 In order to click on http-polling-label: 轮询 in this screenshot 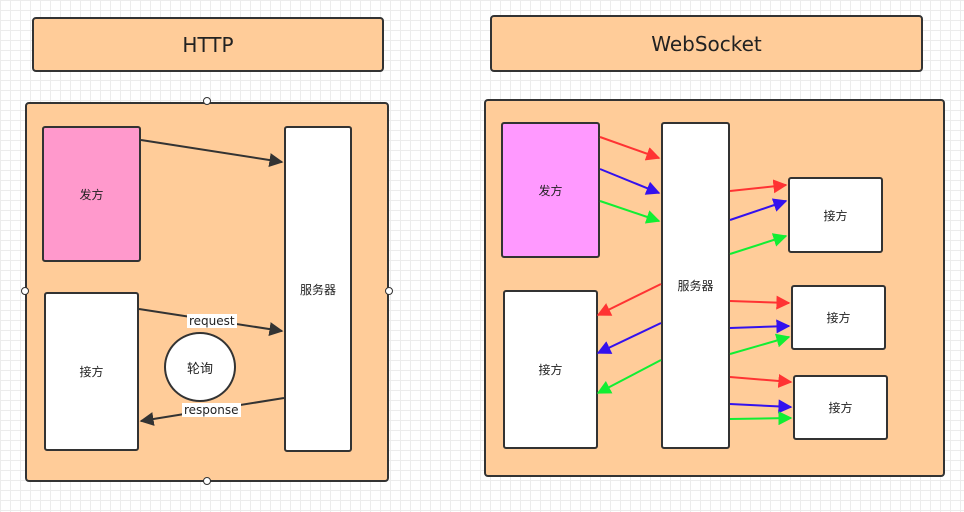, I will do `click(199, 369)`.